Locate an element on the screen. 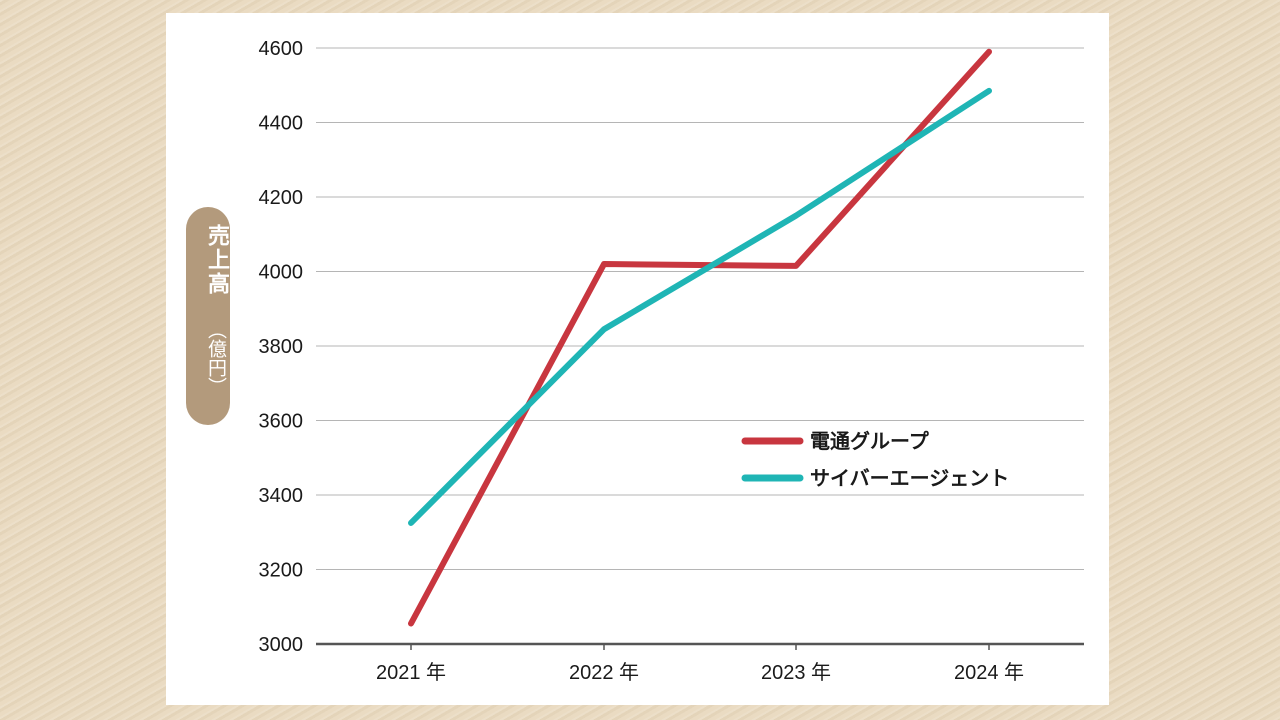 Image resolution: width=1280 pixels, height=720 pixels. y-tick-label: 3200 is located at coordinates (281, 571).